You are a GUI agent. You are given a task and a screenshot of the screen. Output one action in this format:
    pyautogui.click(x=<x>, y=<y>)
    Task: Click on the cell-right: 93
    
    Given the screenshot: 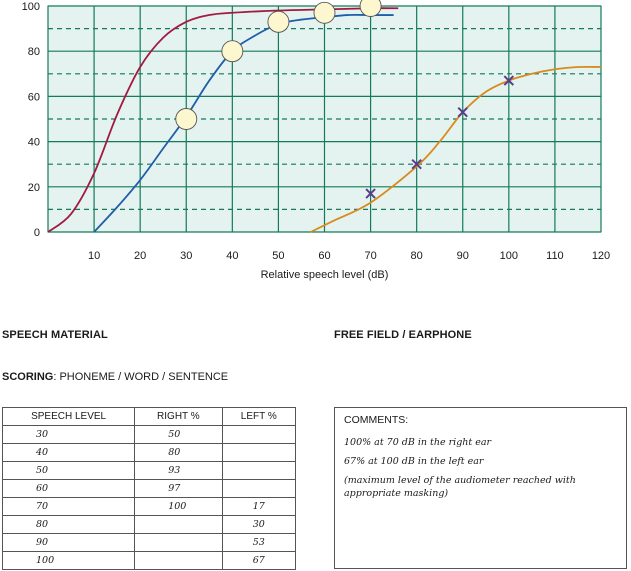 What is the action you would take?
    pyautogui.click(x=178, y=470)
    